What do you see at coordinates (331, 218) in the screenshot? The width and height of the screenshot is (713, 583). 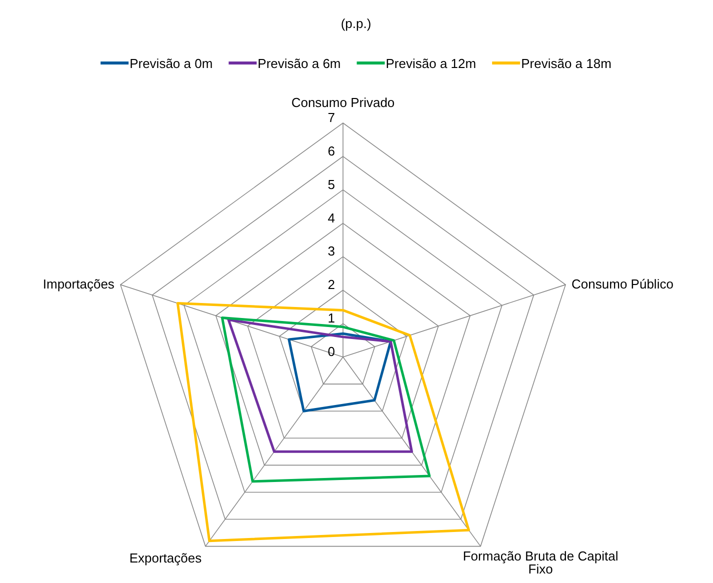 I see `y-tick-label: 4` at bounding box center [331, 218].